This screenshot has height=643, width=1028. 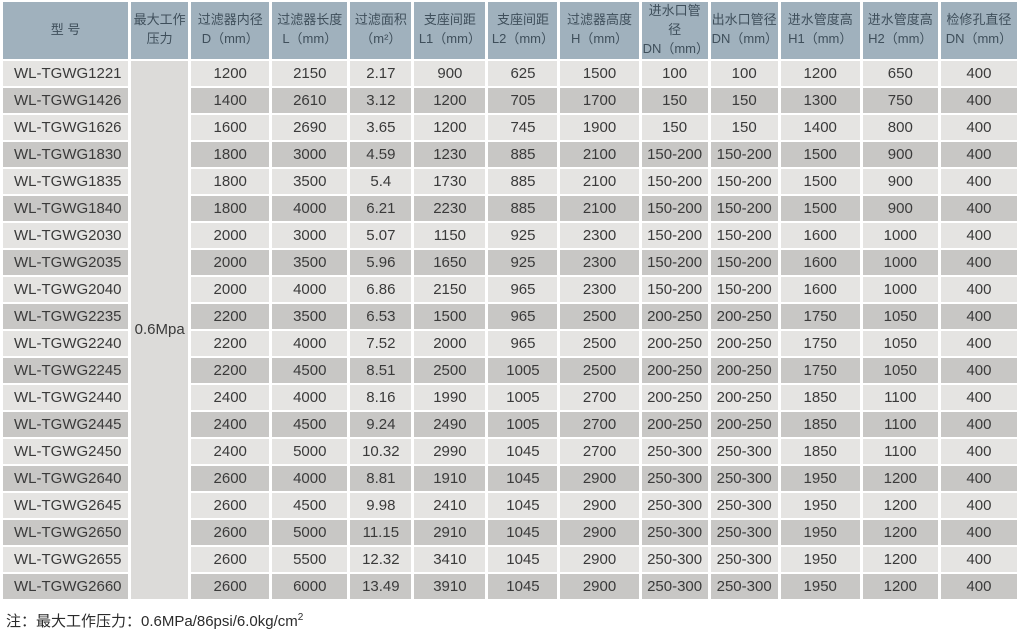 What do you see at coordinates (450, 586) in the screenshot?
I see `value-cell: 3910` at bounding box center [450, 586].